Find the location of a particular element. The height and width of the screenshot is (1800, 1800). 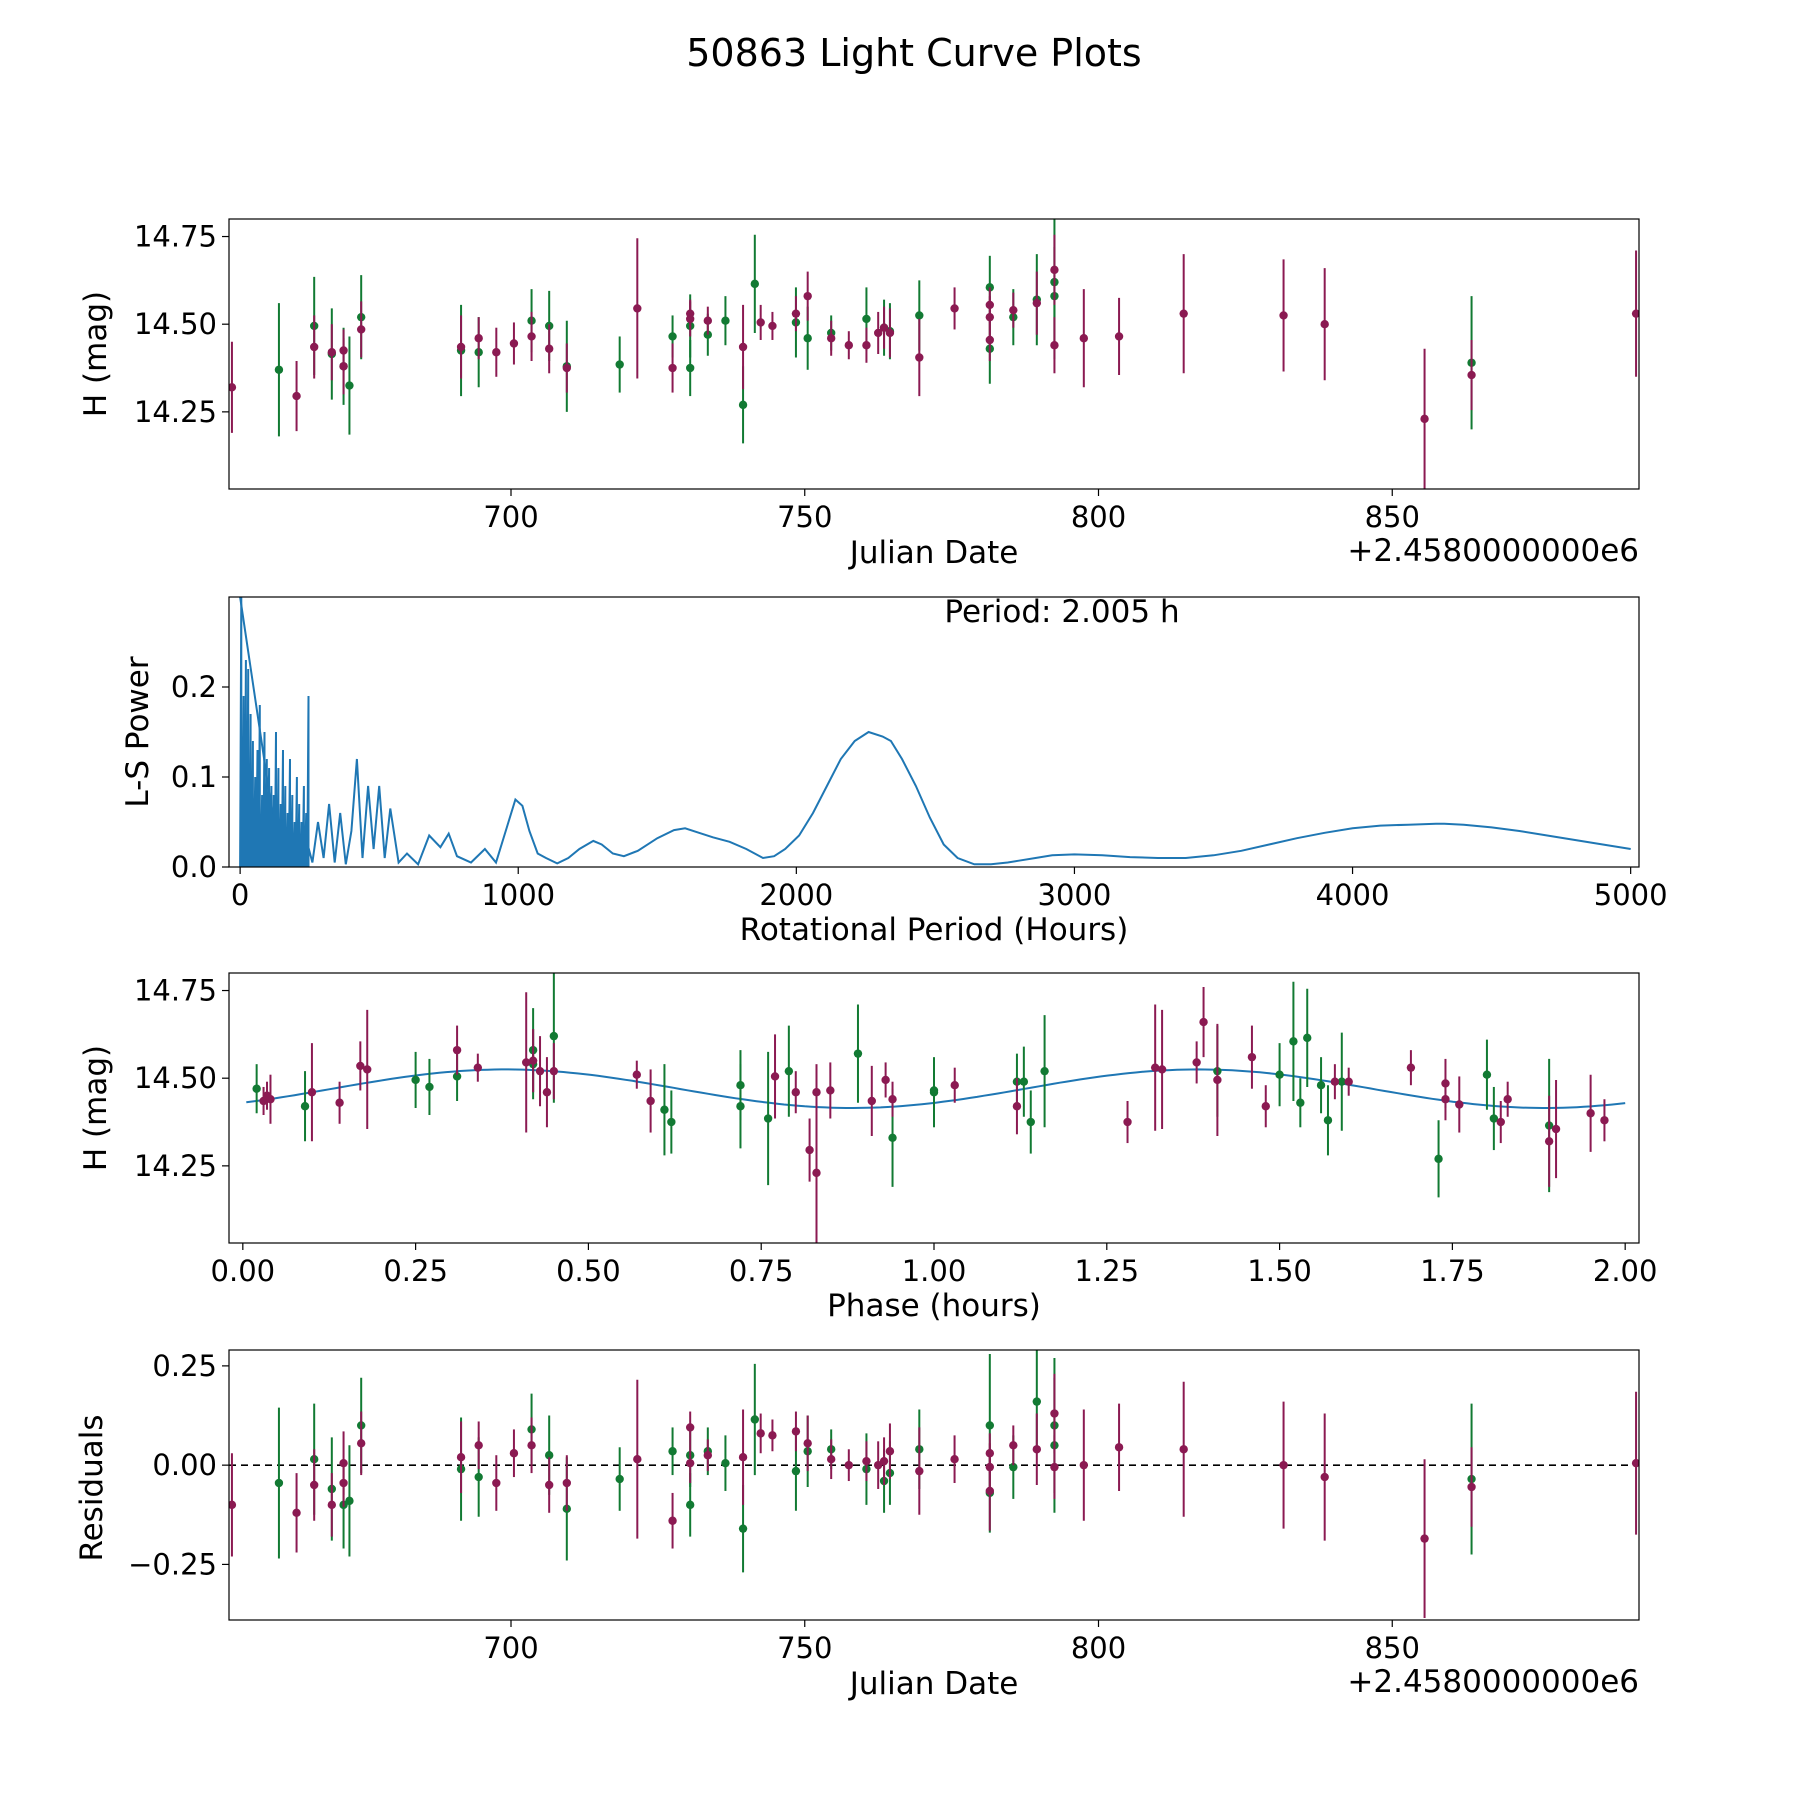

ph-xtick-label: 0.00 is located at coordinates (243, 1271).